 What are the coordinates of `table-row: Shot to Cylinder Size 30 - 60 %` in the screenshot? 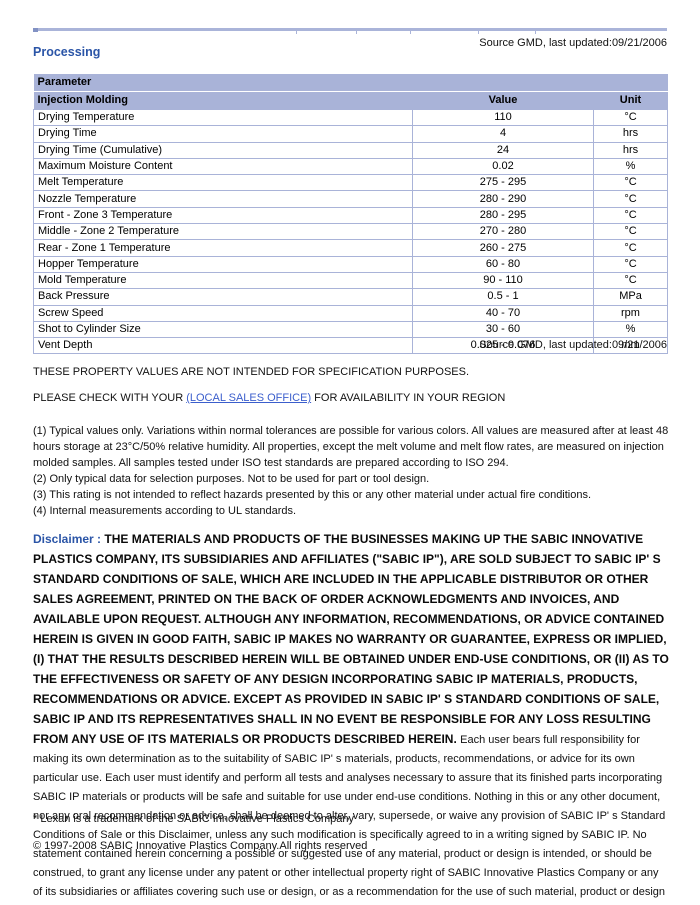 It's located at (350, 329).